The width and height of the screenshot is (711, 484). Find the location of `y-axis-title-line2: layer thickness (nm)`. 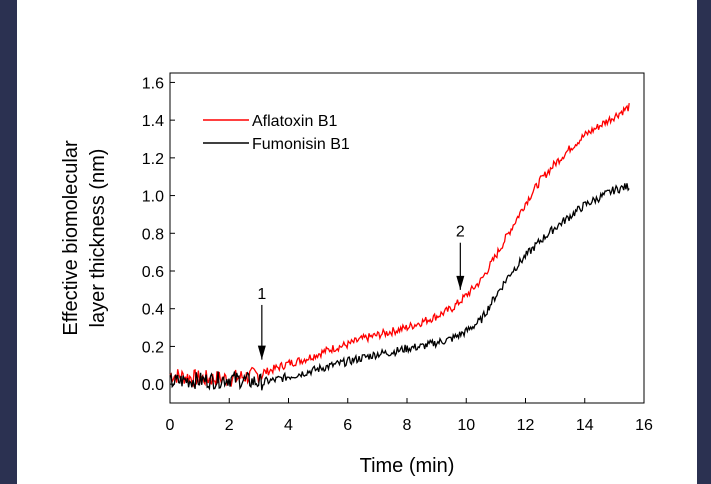

y-axis-title-line2: layer thickness (nm) is located at coordinates (98, 238).